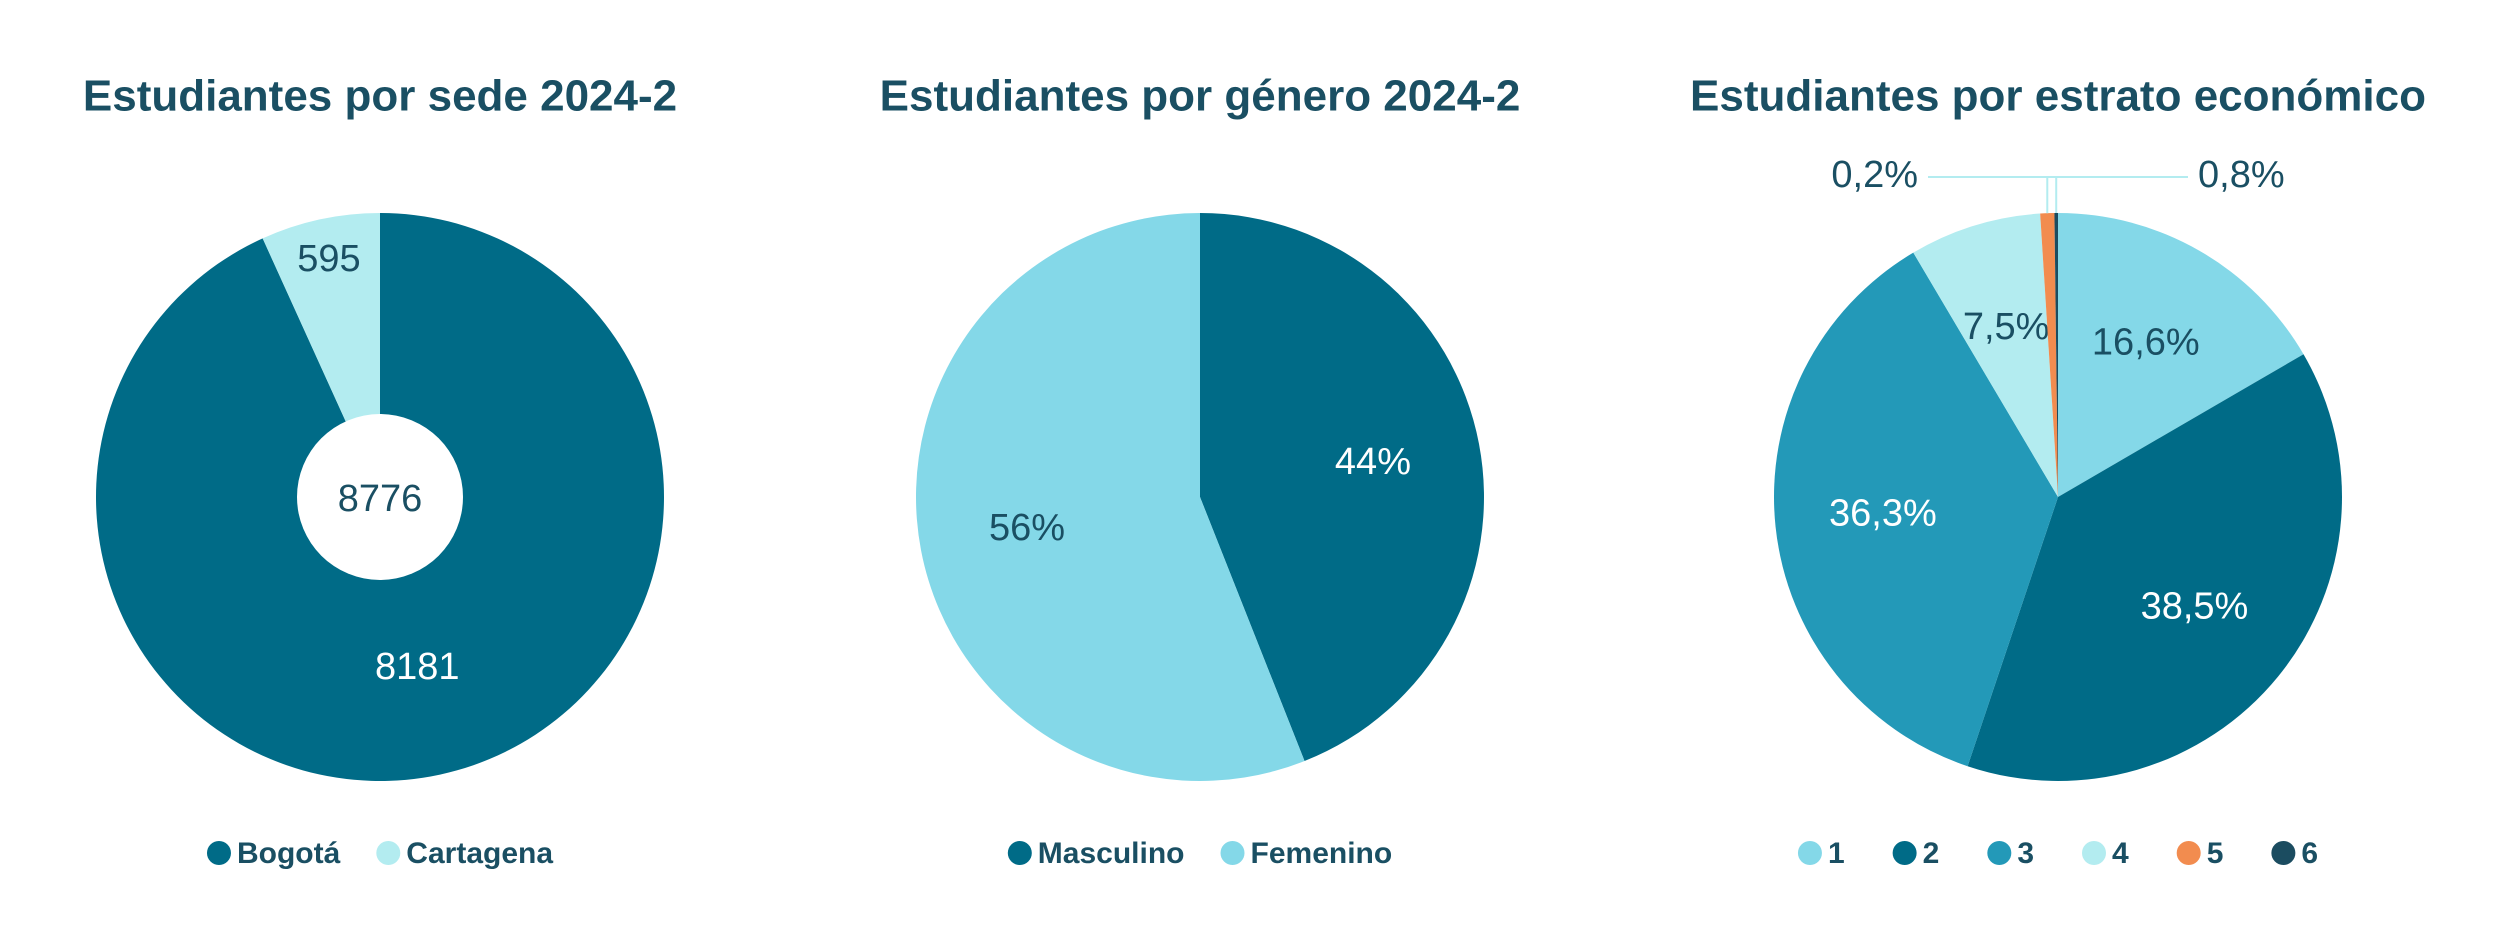 This screenshot has width=2500, height=938. What do you see at coordinates (1322, 853) in the screenshot?
I see `legend-label: Femenino` at bounding box center [1322, 853].